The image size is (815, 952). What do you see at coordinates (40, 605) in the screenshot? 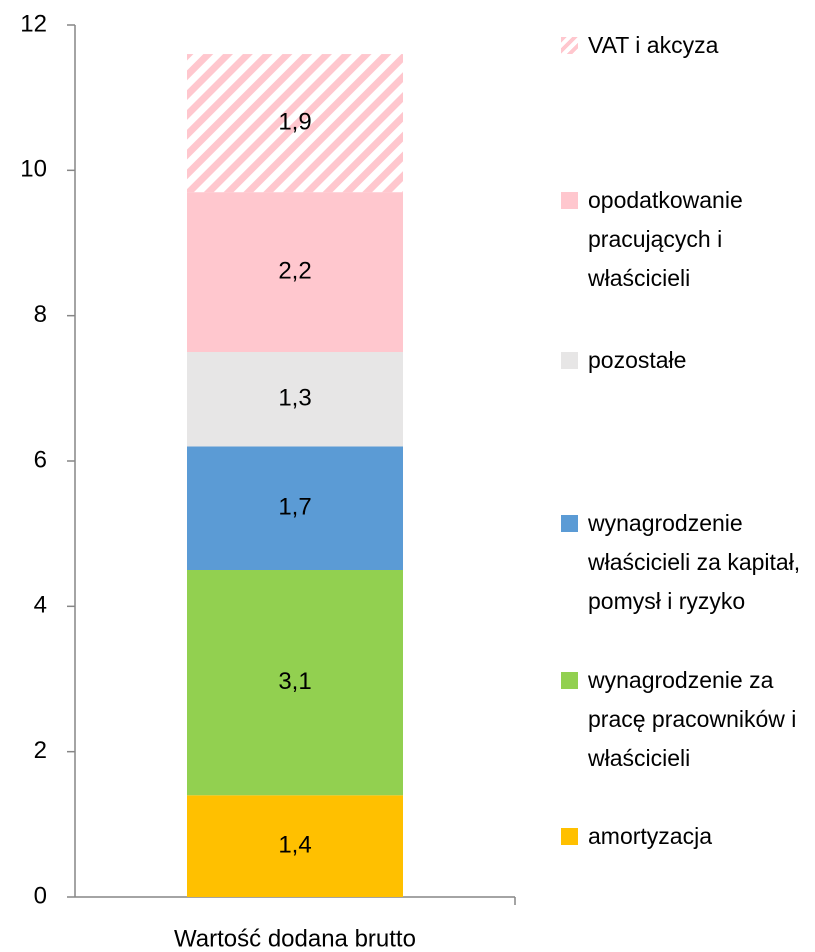
I see `y-tick-label: 4` at bounding box center [40, 605].